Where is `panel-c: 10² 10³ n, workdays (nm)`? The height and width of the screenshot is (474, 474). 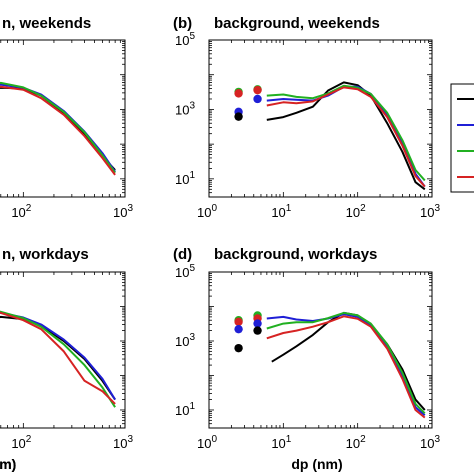 panel-c: 10² 10³ n, workdays (nm) is located at coordinates (66, 359).